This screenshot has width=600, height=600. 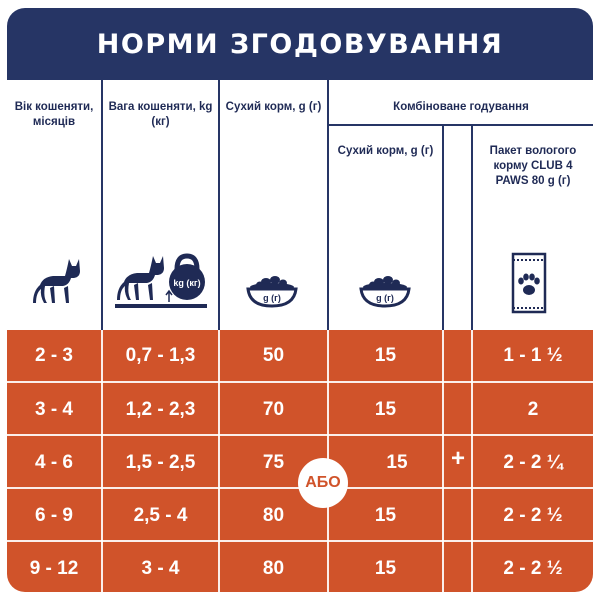 What do you see at coordinates (160, 355) in the screenshot?
I see `cell-weight: 0,7 - 1,3` at bounding box center [160, 355].